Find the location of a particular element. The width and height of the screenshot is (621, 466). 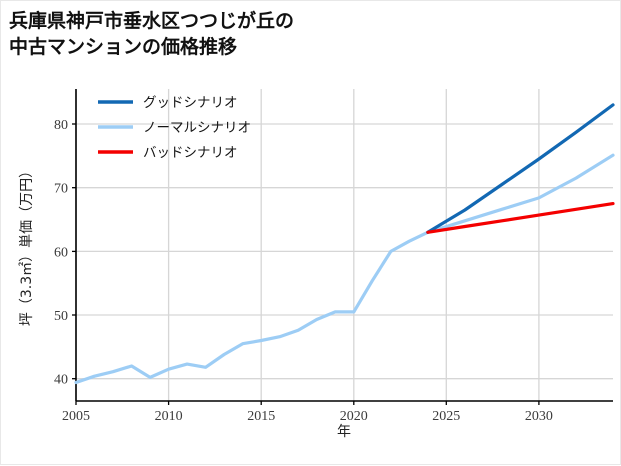

chart-ylabel: 坪（3.3㎡）単価（万円） is located at coordinates (27, 245).